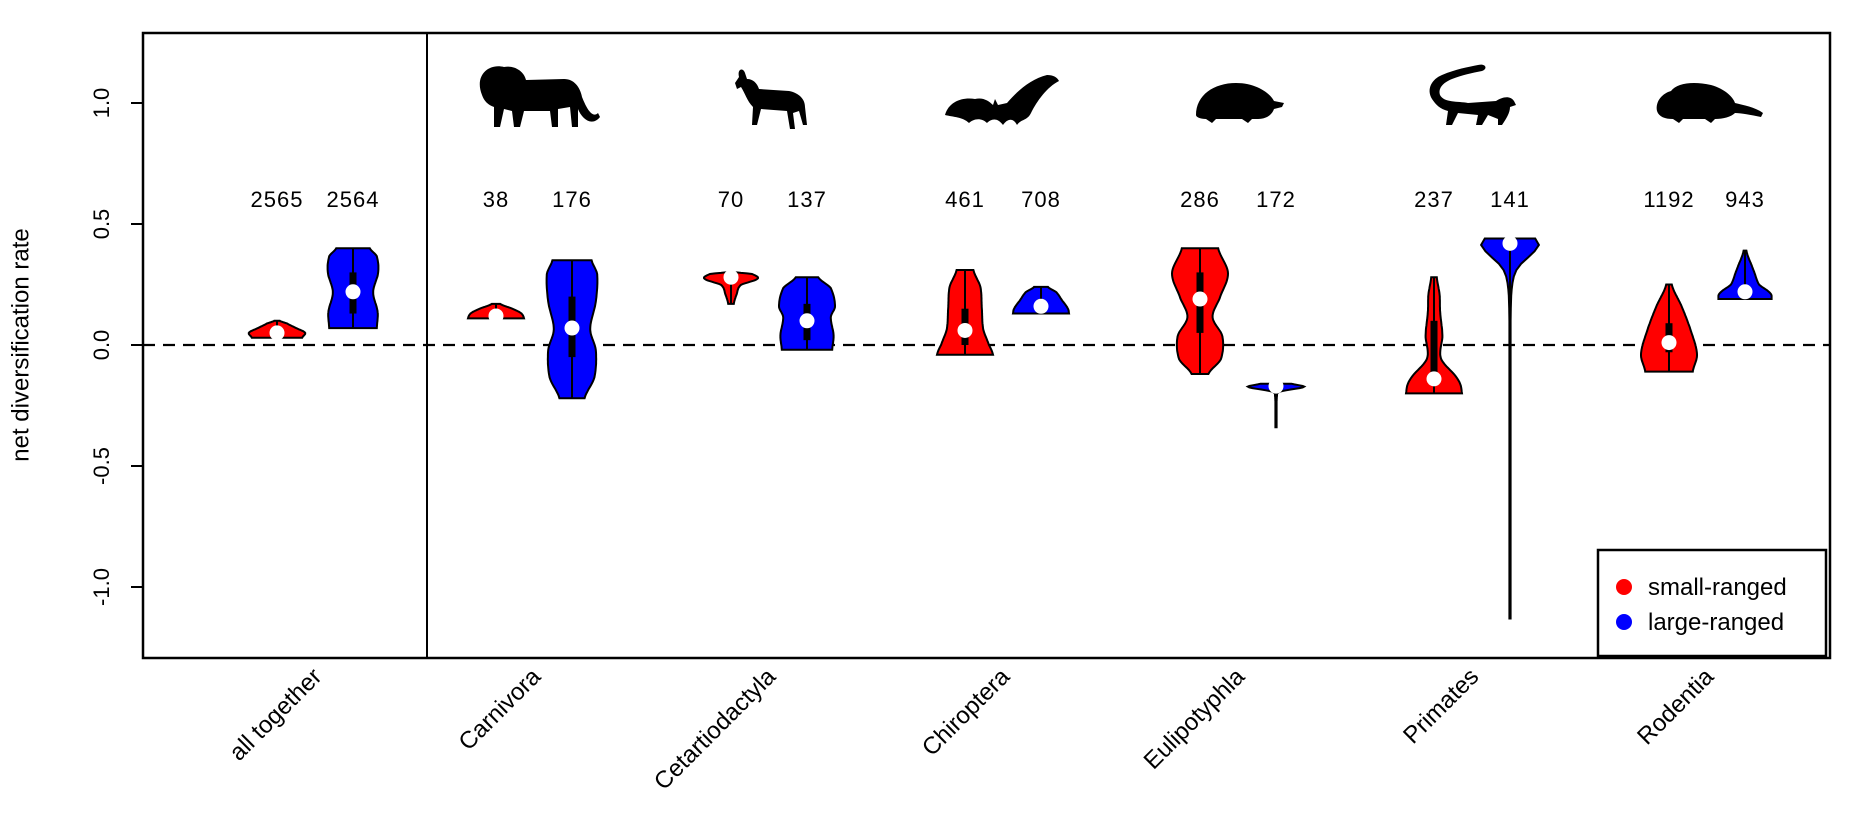 The image size is (1854, 816). I want to click on category-label: Carnivora, so click(500, 709).